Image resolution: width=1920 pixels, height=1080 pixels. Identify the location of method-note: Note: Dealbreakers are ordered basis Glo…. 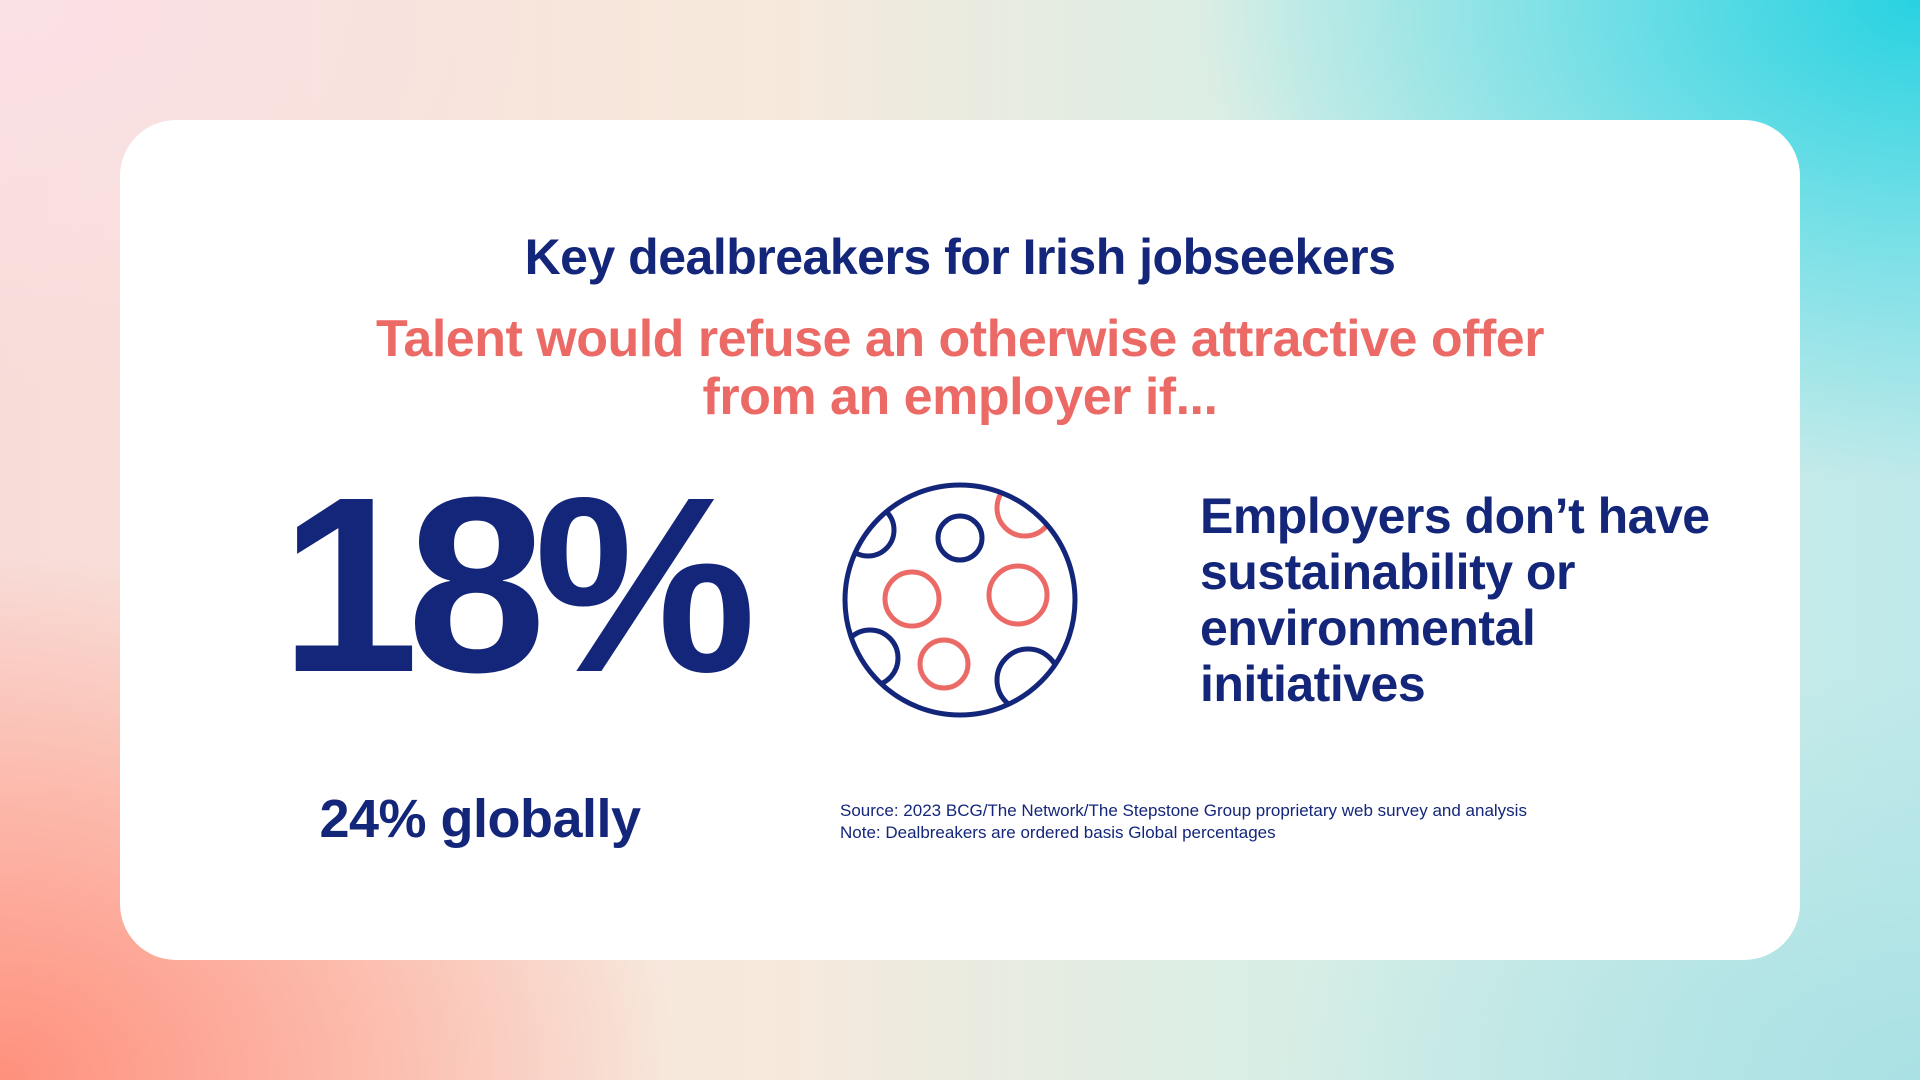
(1058, 832).